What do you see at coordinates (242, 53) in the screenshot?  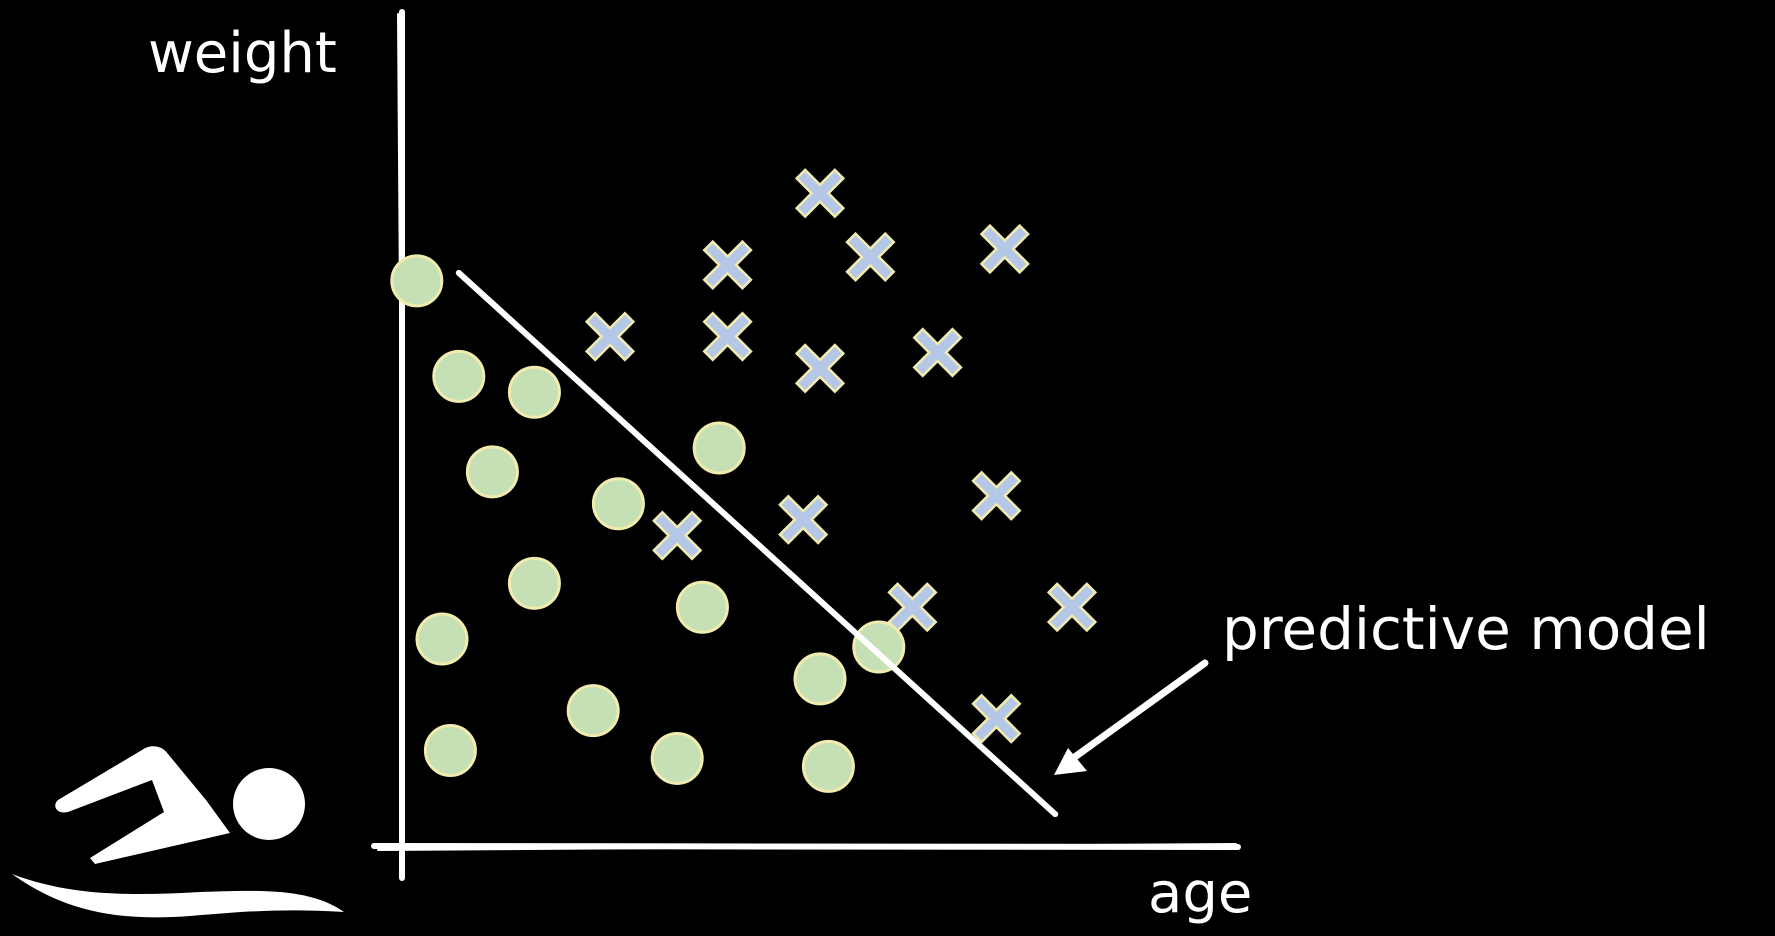 I see `y-axis-label: weight` at bounding box center [242, 53].